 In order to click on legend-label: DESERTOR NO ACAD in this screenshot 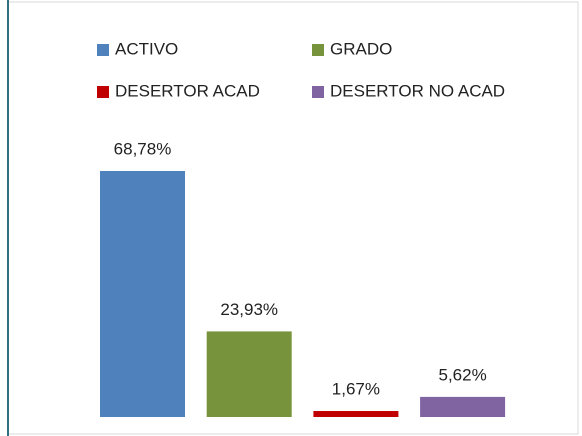, I will do `click(417, 90)`.